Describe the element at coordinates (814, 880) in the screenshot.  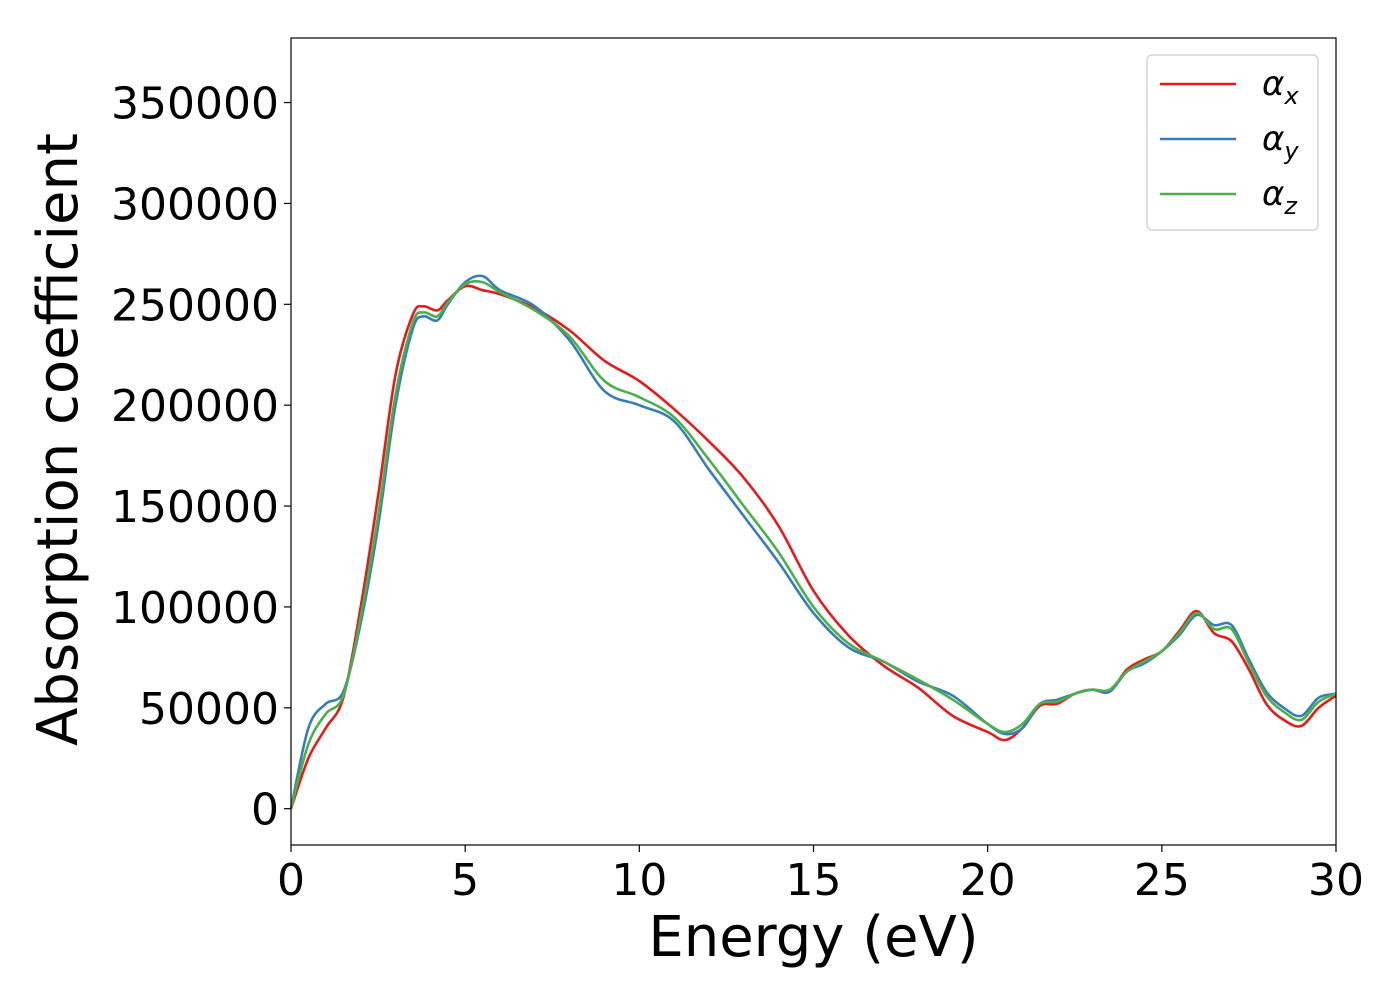
I see `x-tick-label: 15` at that location.